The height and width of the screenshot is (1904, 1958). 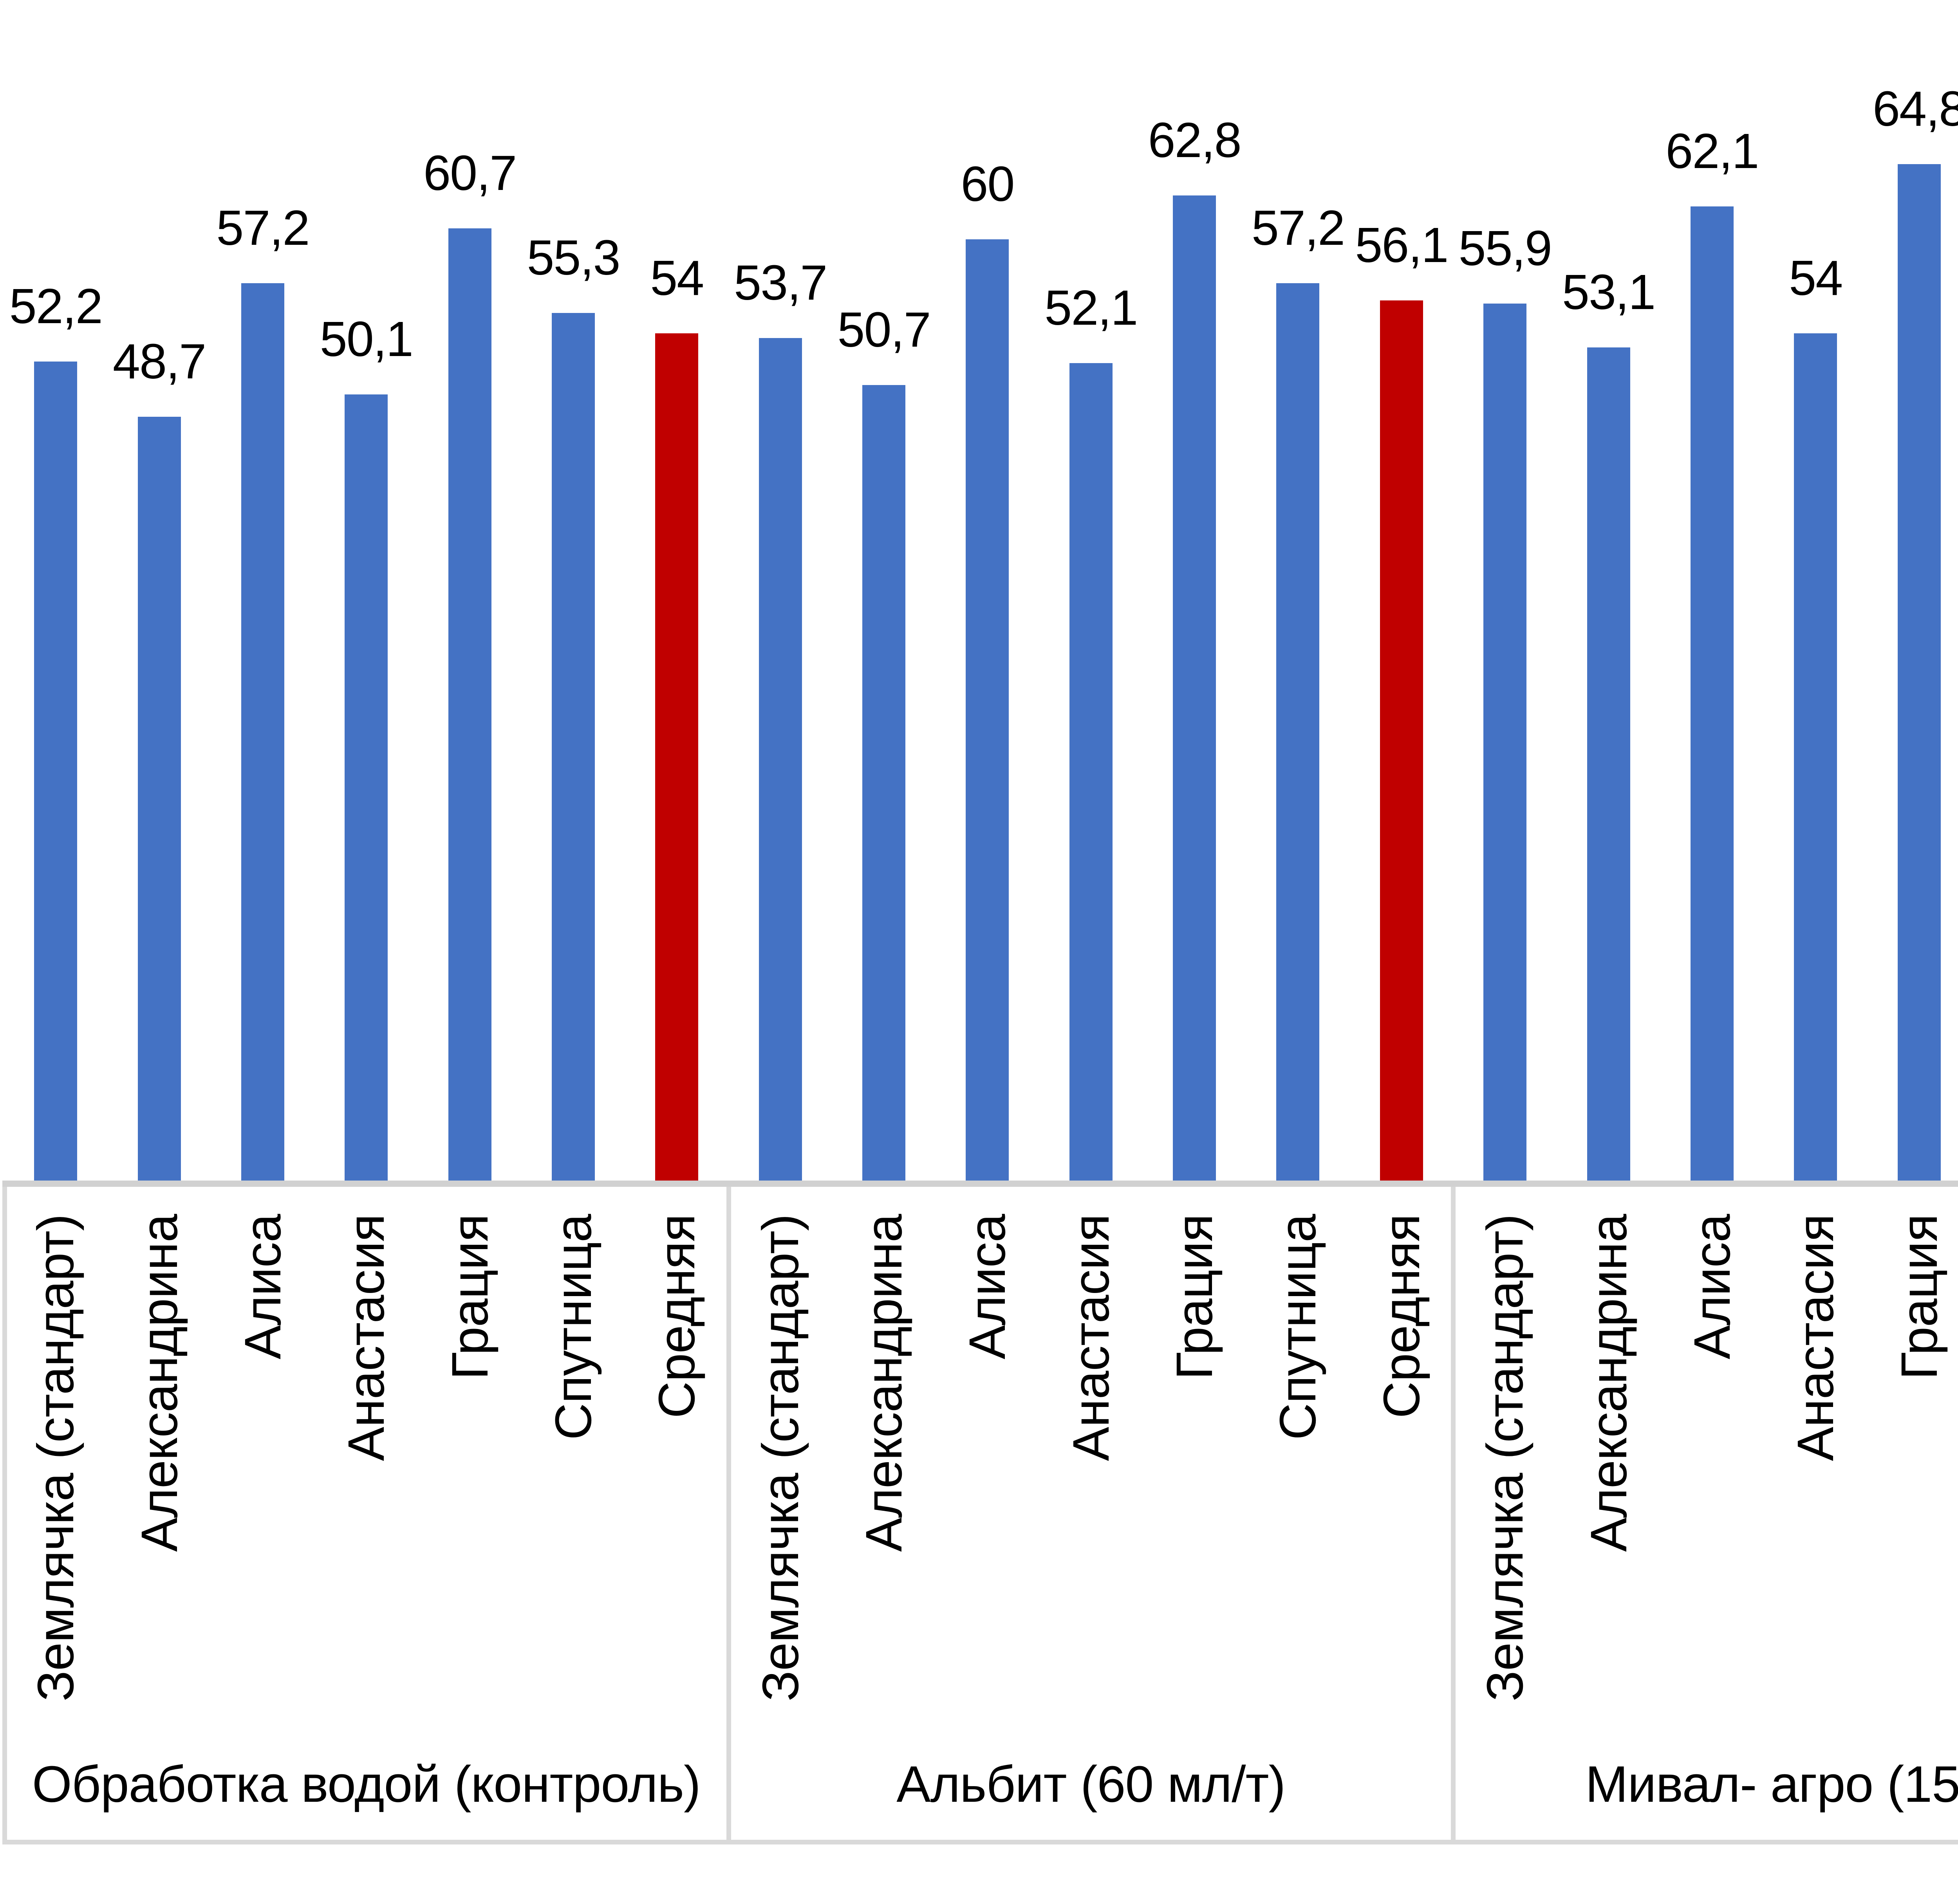 I want to click on data-label: 60, so click(x=988, y=184).